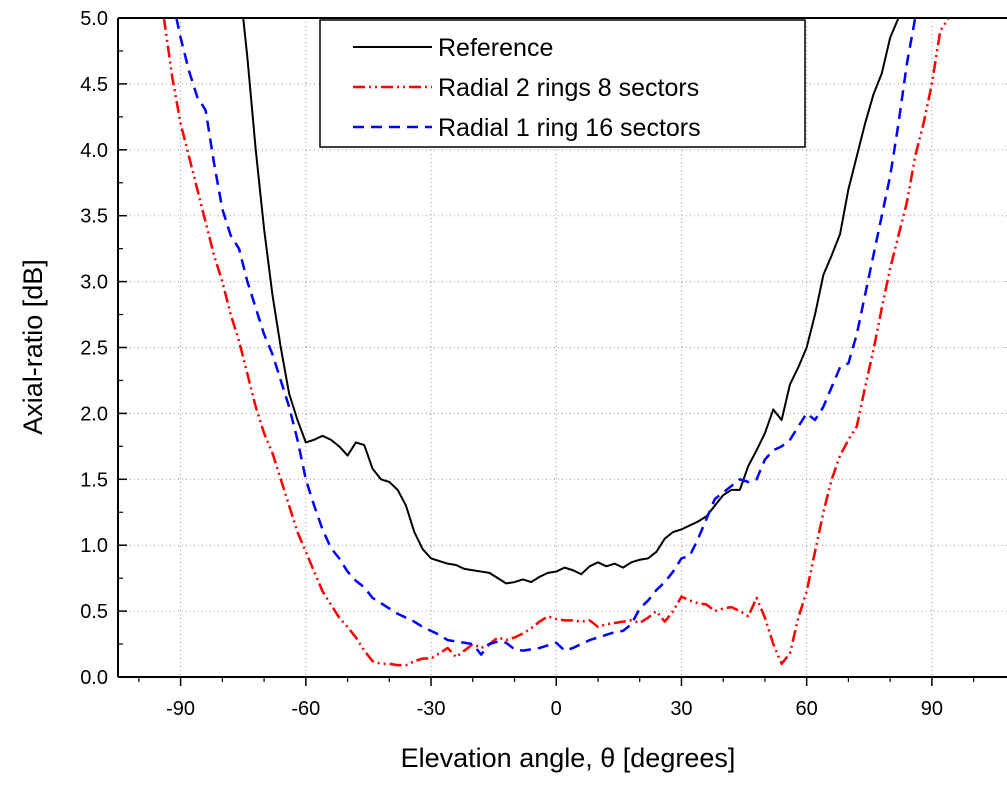 The image size is (1007, 785). Describe the element at coordinates (94, 217) in the screenshot. I see `y-tick-label: 3.5` at that location.